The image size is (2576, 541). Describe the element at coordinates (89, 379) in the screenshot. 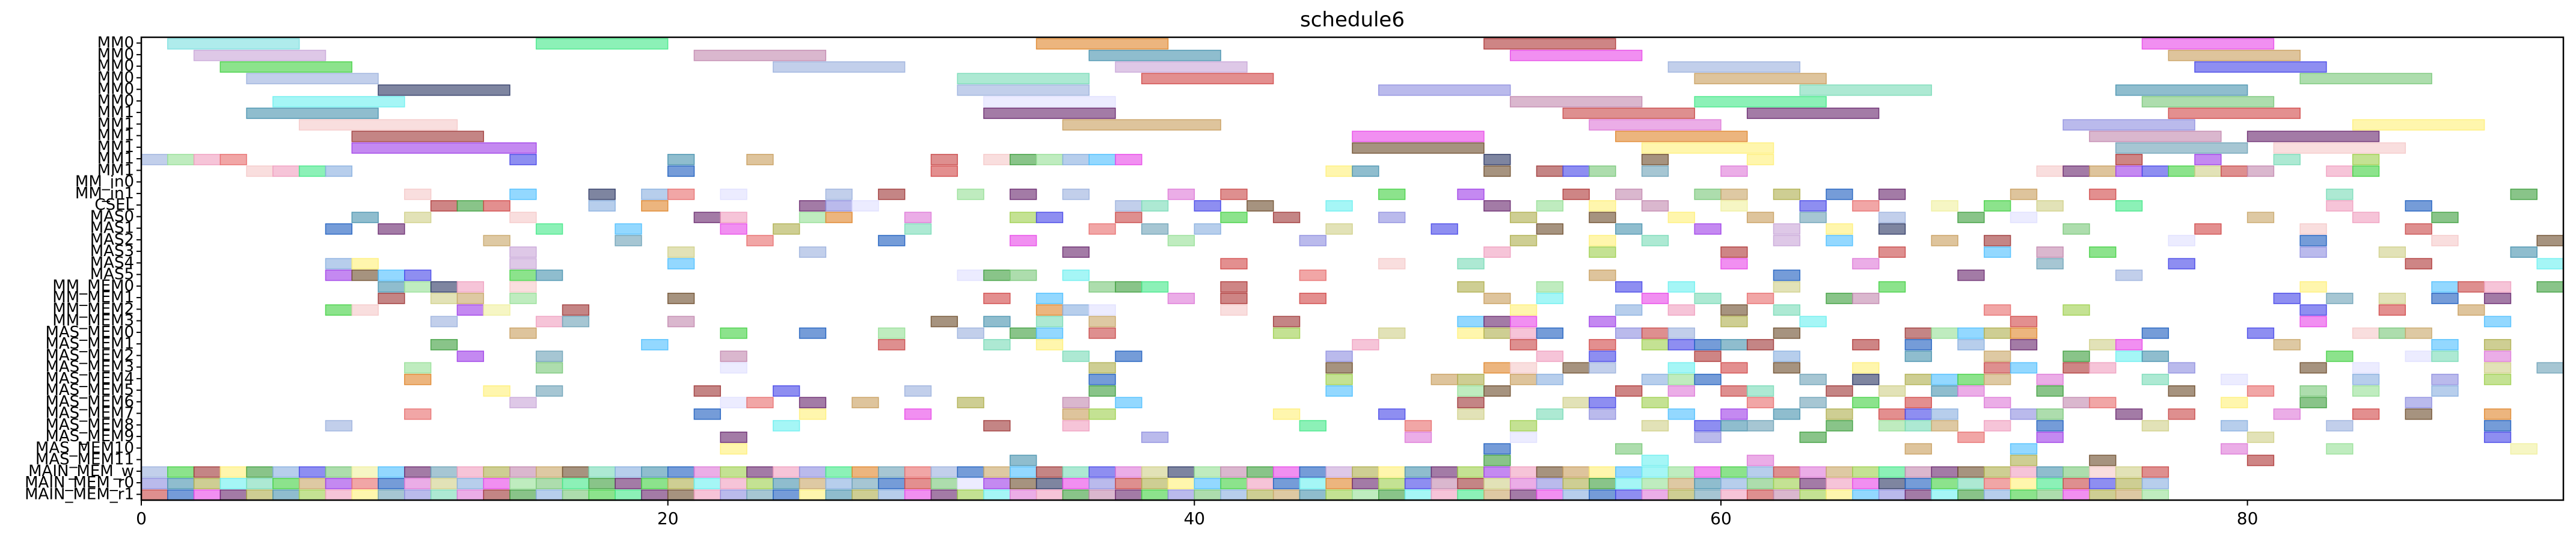

I see `y-tick-label: MAS_MEM4` at that location.